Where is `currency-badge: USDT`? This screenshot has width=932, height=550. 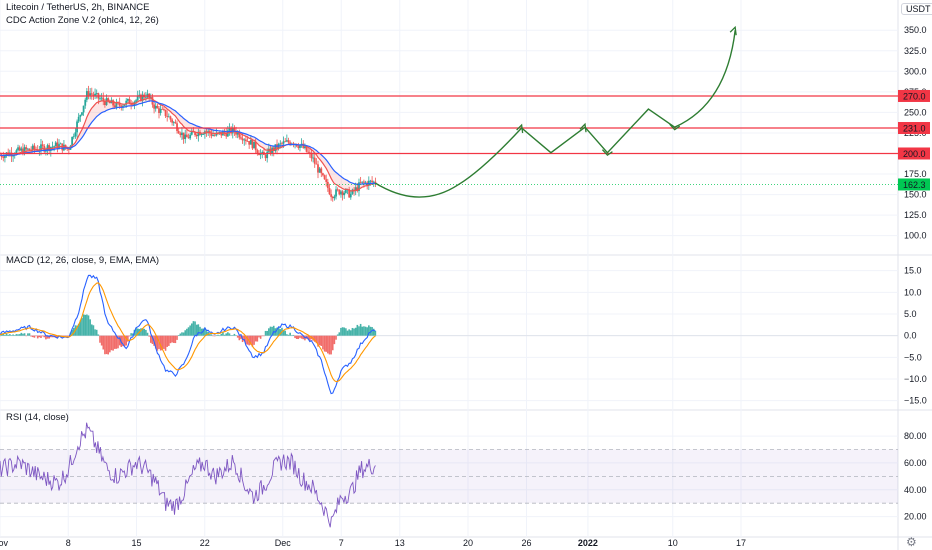 currency-badge: USDT is located at coordinates (916, 9).